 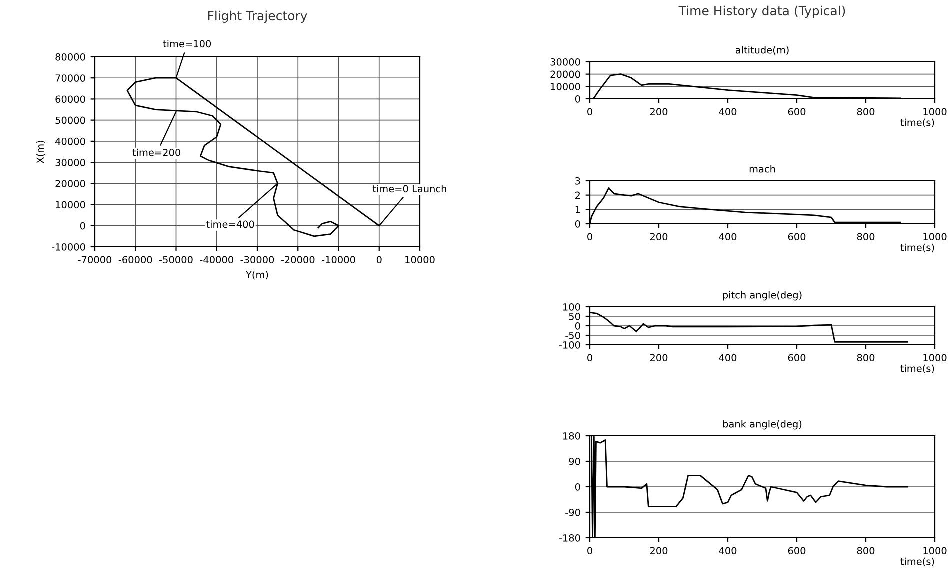 What do you see at coordinates (71, 100) in the screenshot?
I see `y-tick-label: 60000` at bounding box center [71, 100].